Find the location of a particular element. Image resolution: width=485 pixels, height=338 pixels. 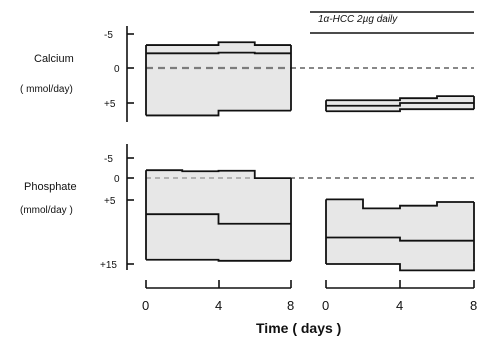

panel-4-shaded-range is located at coordinates (400, 235).